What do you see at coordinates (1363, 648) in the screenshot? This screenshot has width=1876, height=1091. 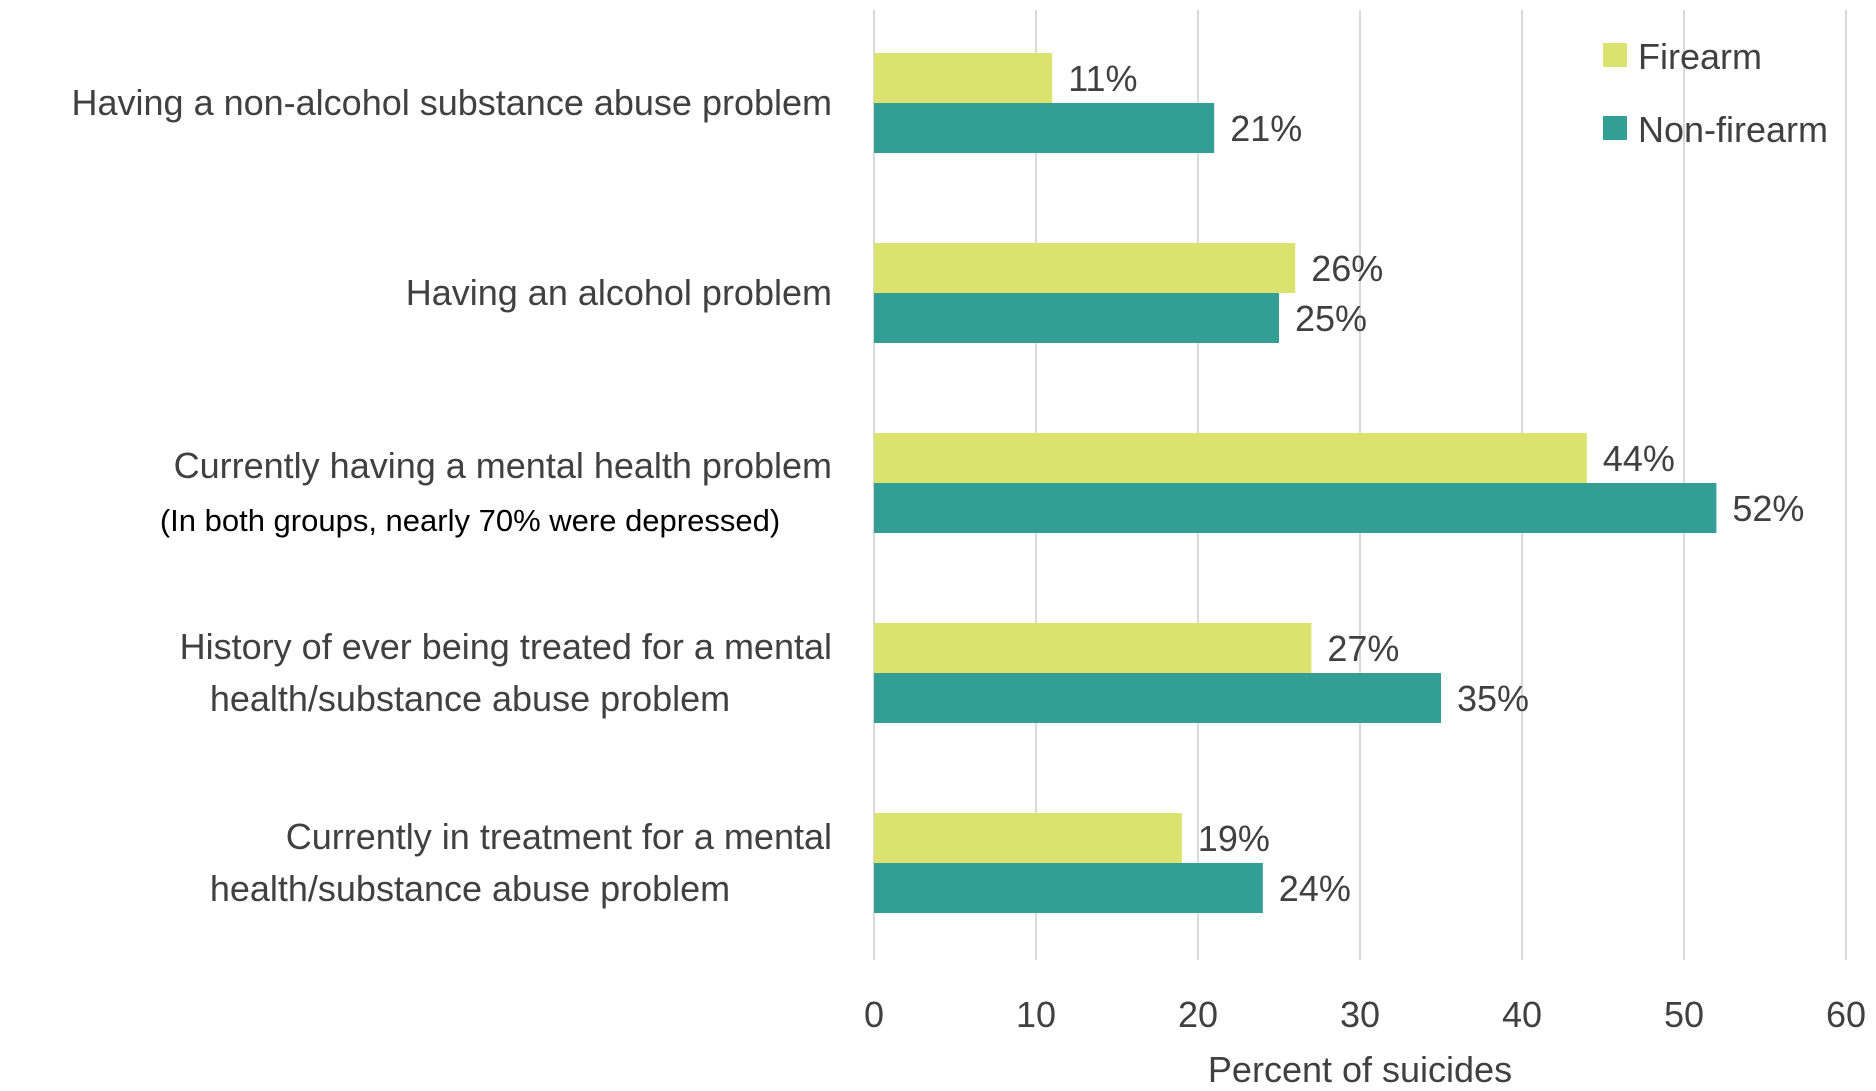 I see `data-label-firearm-3: 27%` at bounding box center [1363, 648].